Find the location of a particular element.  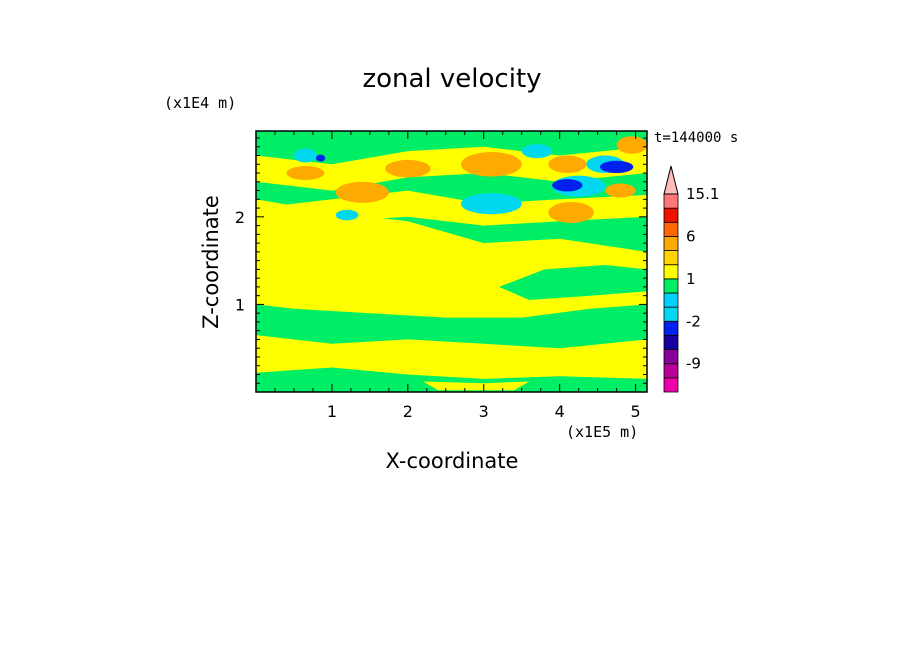

contour-region-lower-yellow is located at coordinates (451, 357).